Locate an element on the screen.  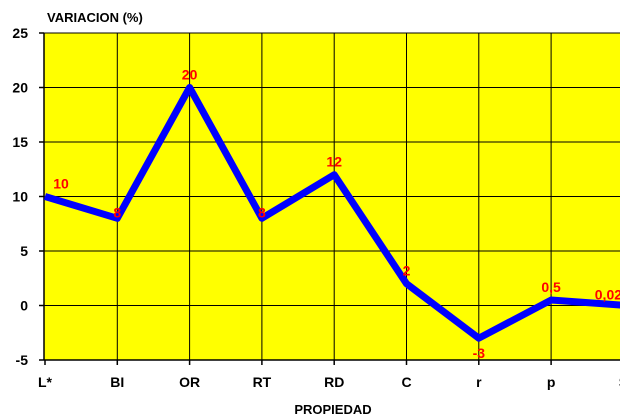
y-tick-label: 0 is located at coordinates (24, 306).